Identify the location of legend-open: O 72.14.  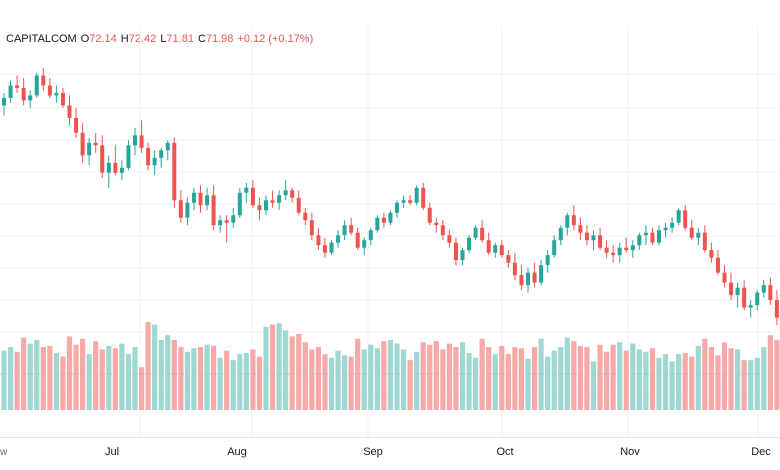
(98, 39).